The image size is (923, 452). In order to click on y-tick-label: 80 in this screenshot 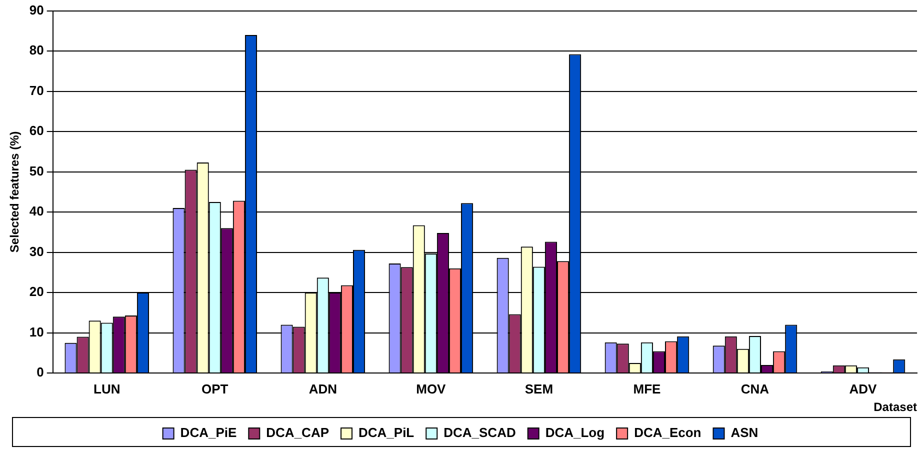, I will do `click(36, 50)`.